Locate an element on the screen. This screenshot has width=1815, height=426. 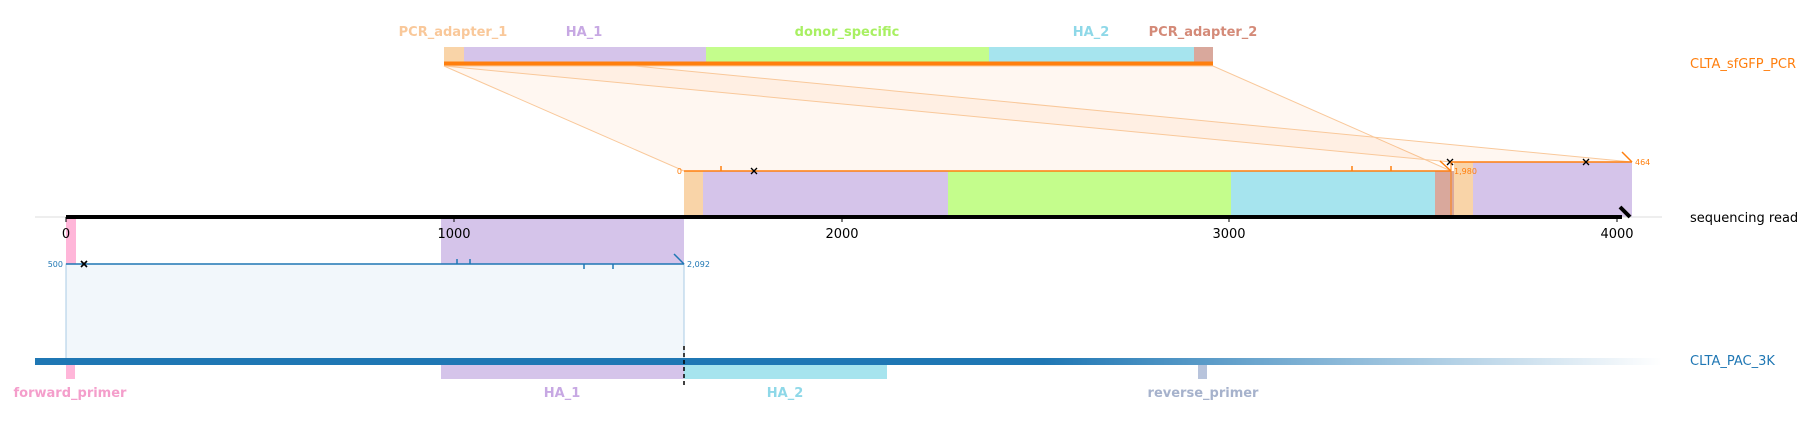
read-name: sequencing read is located at coordinates (1744, 218).